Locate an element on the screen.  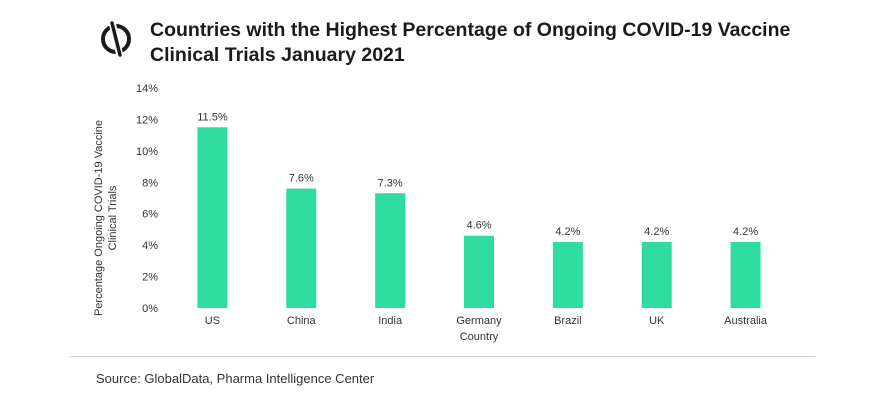
x-axis-labels: US China India Germany Brazil UK Australia is located at coordinates (486, 321).